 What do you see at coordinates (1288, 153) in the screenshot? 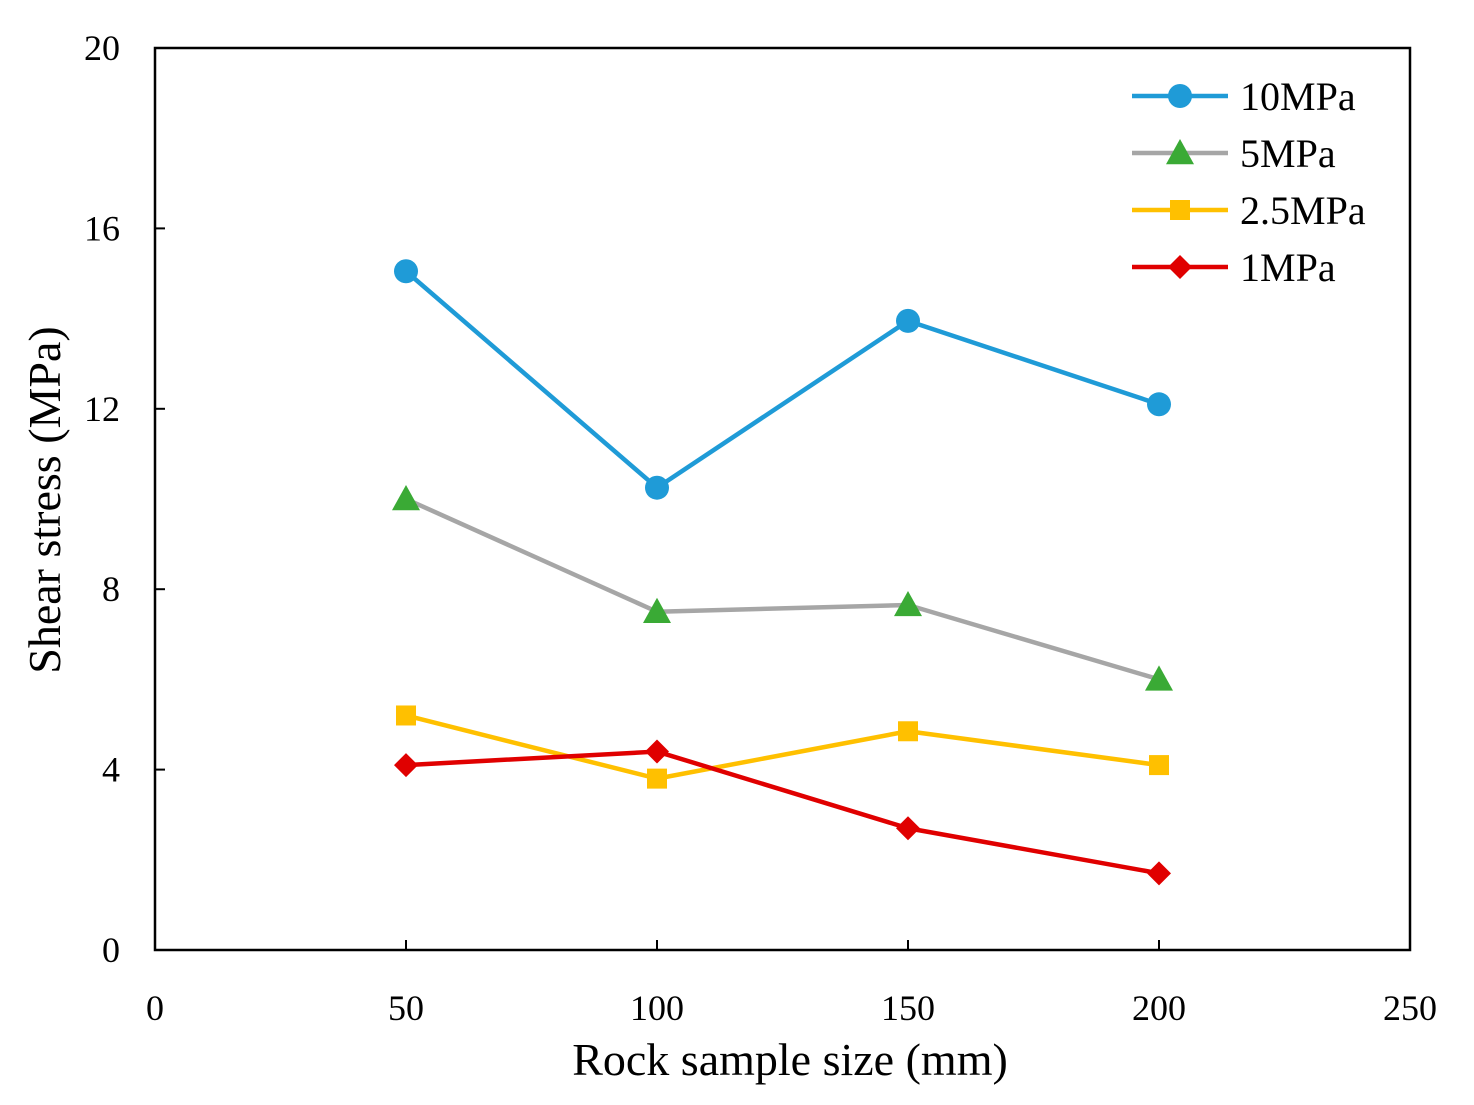
I see `legend-label: 5MPa` at bounding box center [1288, 153].